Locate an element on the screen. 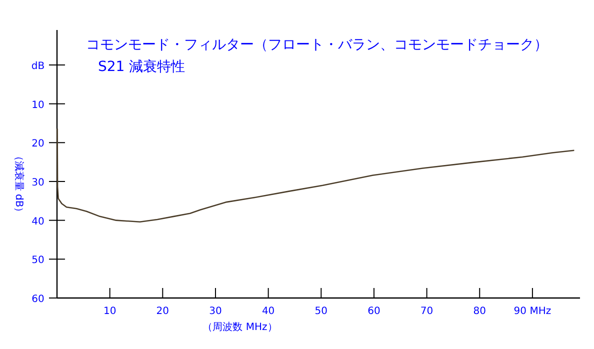 The width and height of the screenshot is (594, 349). y-tick-label: 50 is located at coordinates (38, 260).